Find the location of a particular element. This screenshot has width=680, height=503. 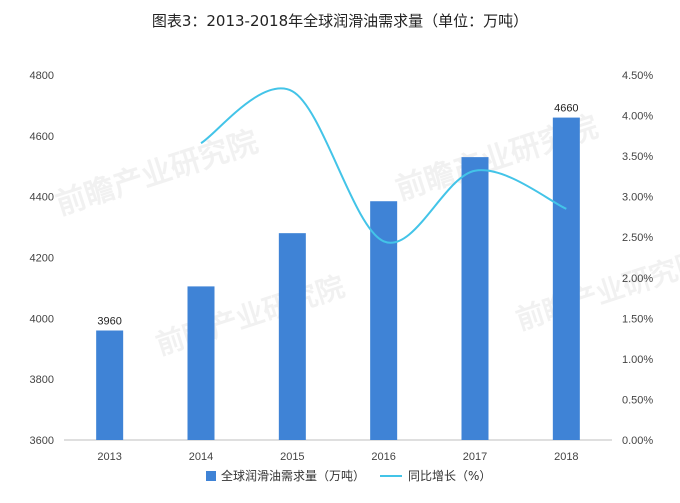

y-right-tick-label: 3.00% is located at coordinates (637, 198).